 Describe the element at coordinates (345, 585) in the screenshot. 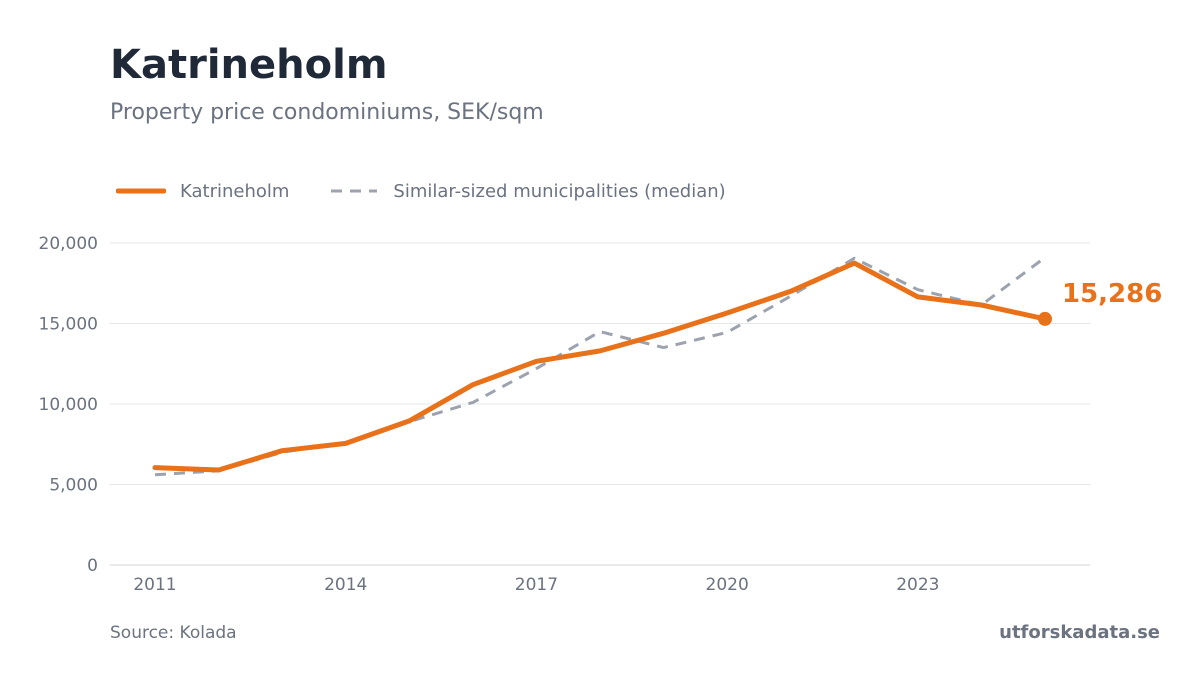

I see `x-tick-label: 2014` at that location.